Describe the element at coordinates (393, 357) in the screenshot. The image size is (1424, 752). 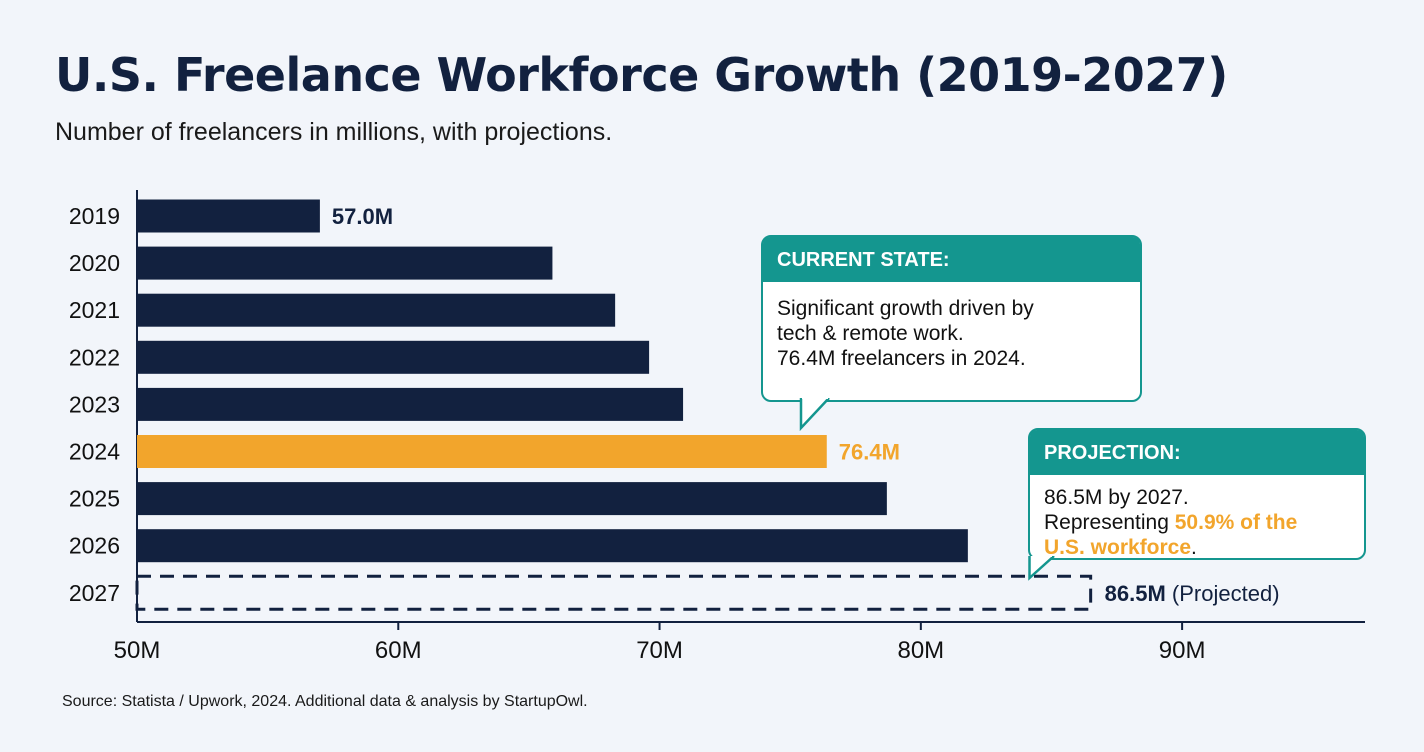
I see `bar-2022` at that location.